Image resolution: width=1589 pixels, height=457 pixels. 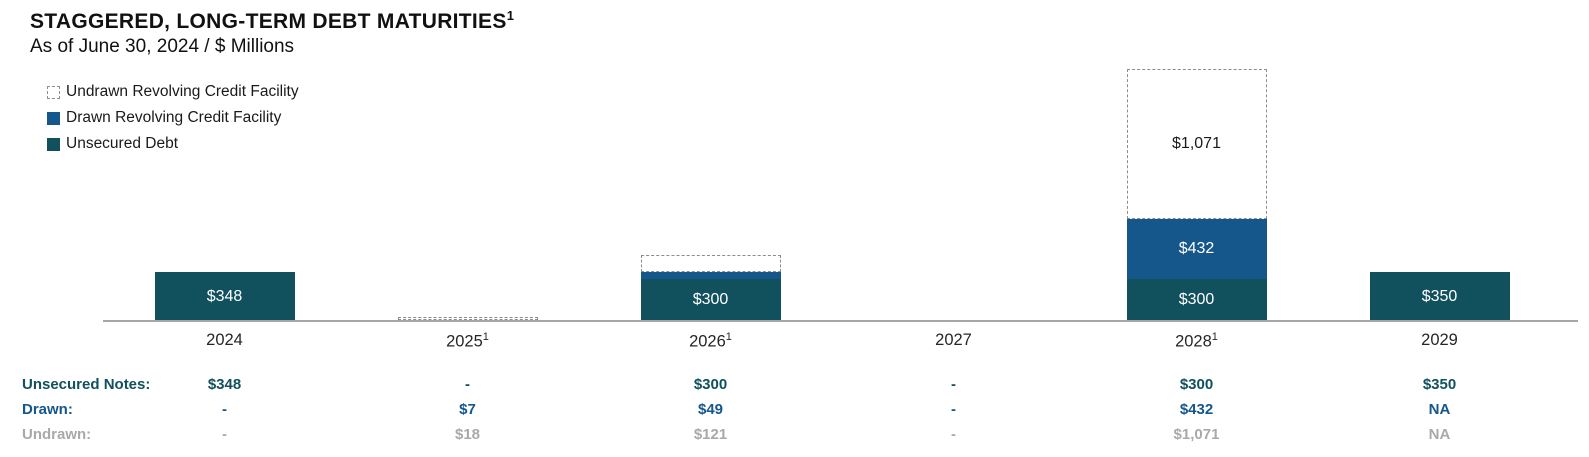 I want to click on bar-segment-undrawn: $1,071, so click(x=1196, y=144).